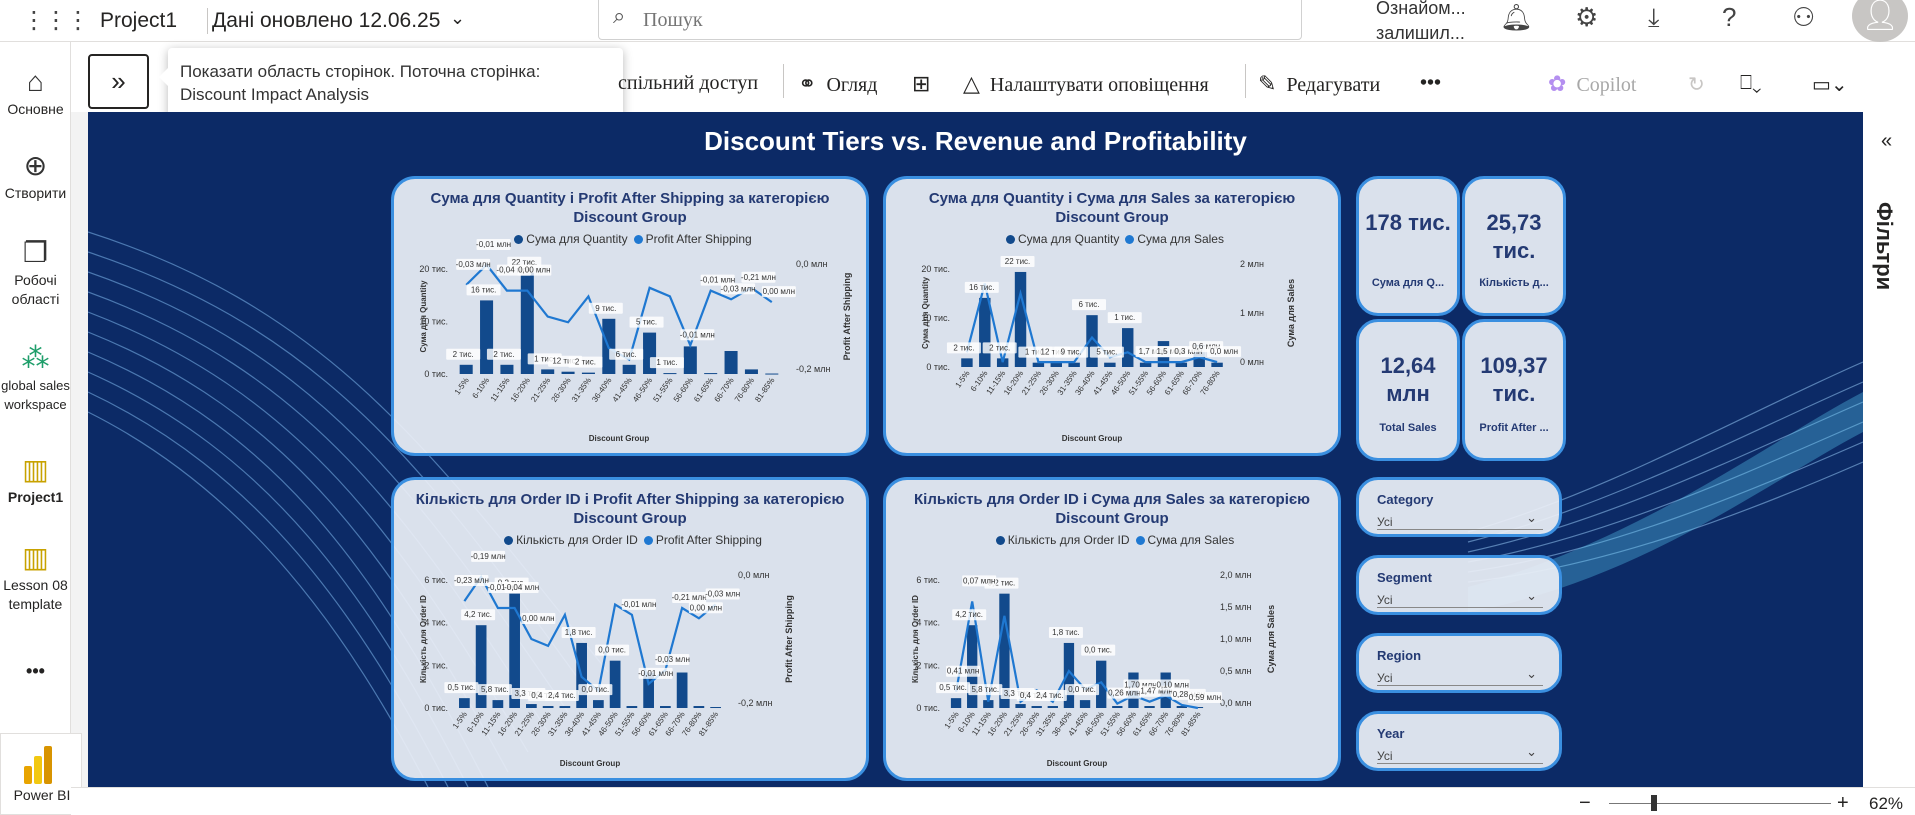 The width and height of the screenshot is (1915, 815). Describe the element at coordinates (1459, 507) in the screenshot. I see `slicer-category: Category Усі ⌄` at that location.